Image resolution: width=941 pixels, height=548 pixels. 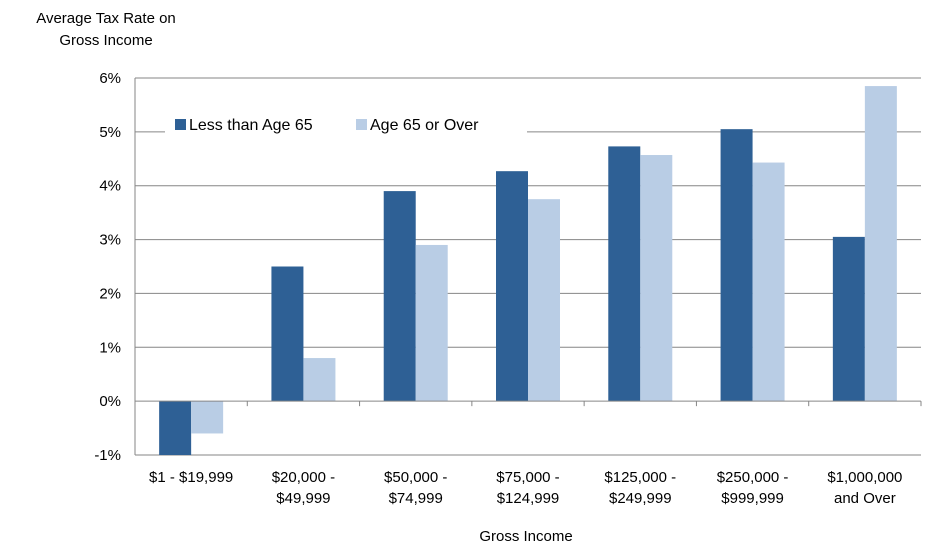 I want to click on x-tick-label: $250,000 -, so click(x=753, y=477).